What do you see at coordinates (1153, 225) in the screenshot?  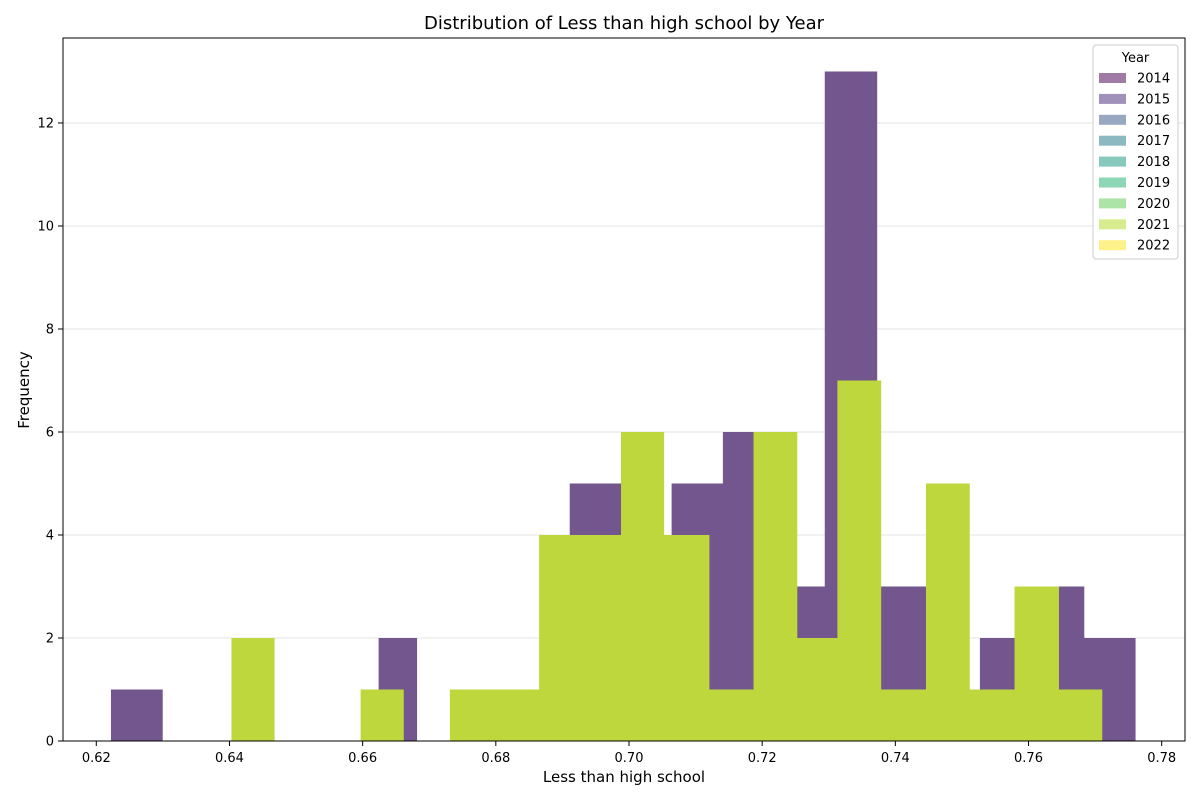 I see `legend-label: 2021` at bounding box center [1153, 225].